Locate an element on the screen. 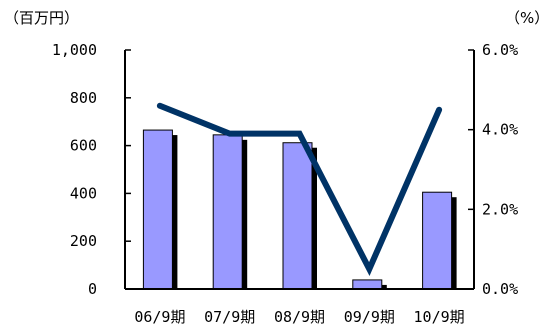  x-tick-label: 07/9期 is located at coordinates (229, 317).